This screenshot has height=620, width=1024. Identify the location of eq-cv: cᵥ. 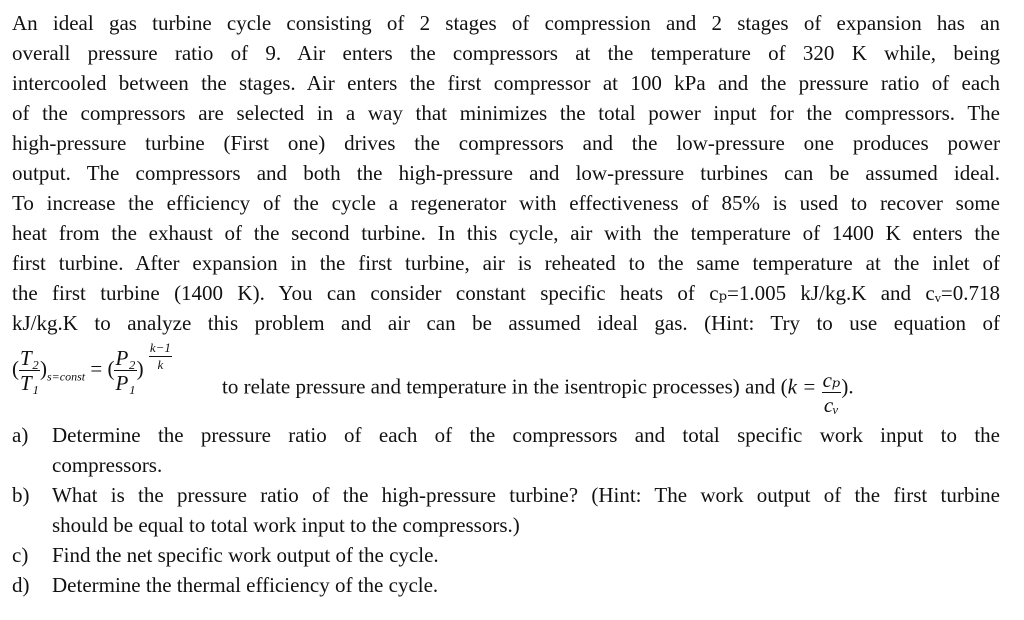
(831, 405).